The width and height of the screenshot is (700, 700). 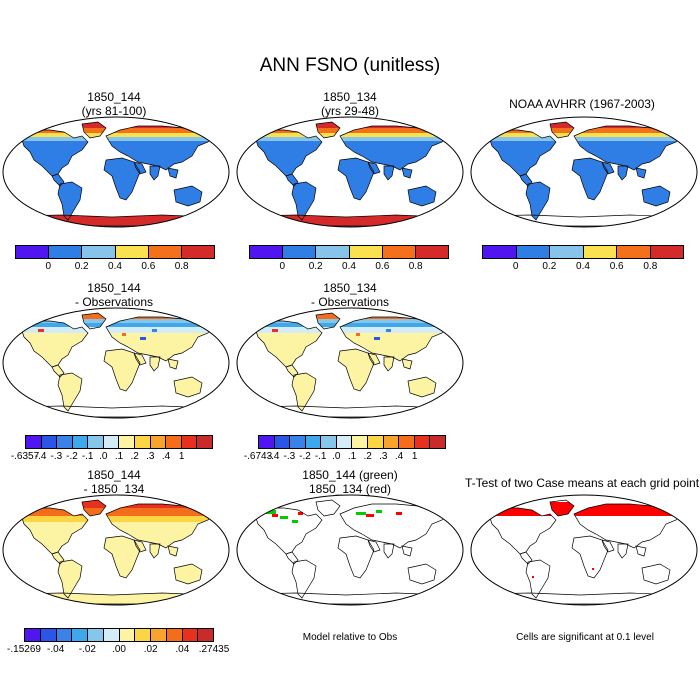 What do you see at coordinates (350, 288) in the screenshot?
I see `panel-title-5-line1: 1850_134` at bounding box center [350, 288].